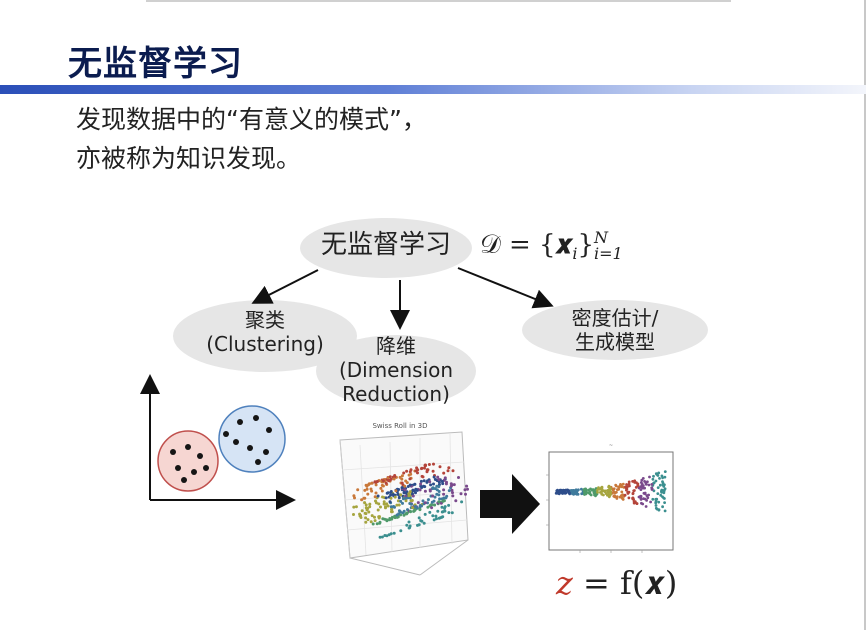 The image size is (866, 630). I want to click on density-label-2: 生成模型, so click(615, 342).